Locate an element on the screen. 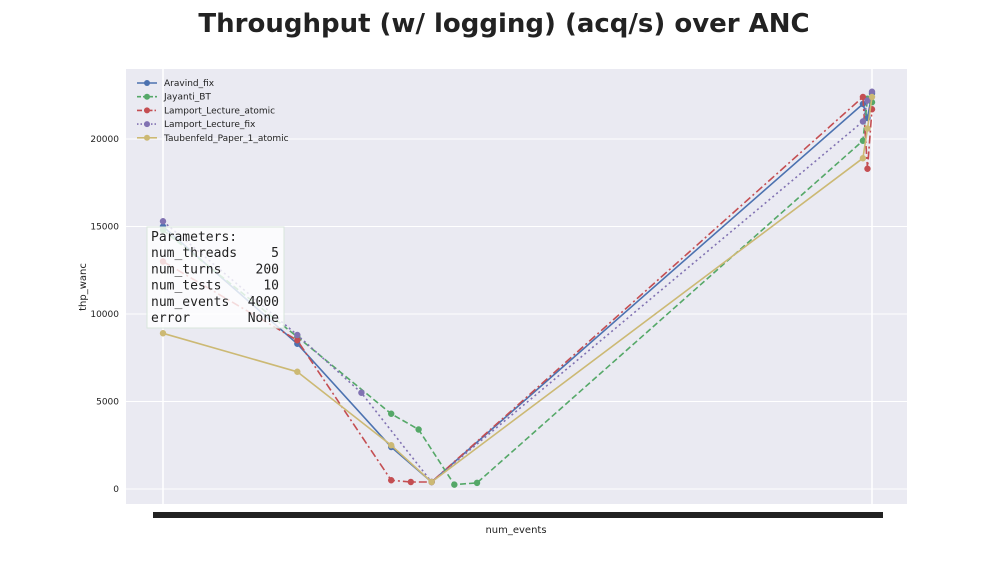 The width and height of the screenshot is (1008, 576). parameters-heading: Parameters: is located at coordinates (194, 237).